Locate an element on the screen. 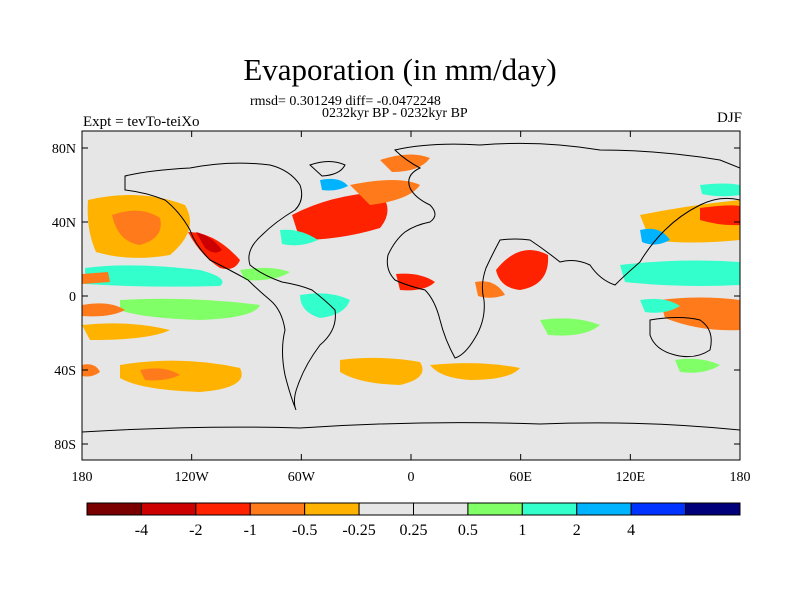 This screenshot has width=800, height=600. lon-tick-label: 60W is located at coordinates (302, 477).